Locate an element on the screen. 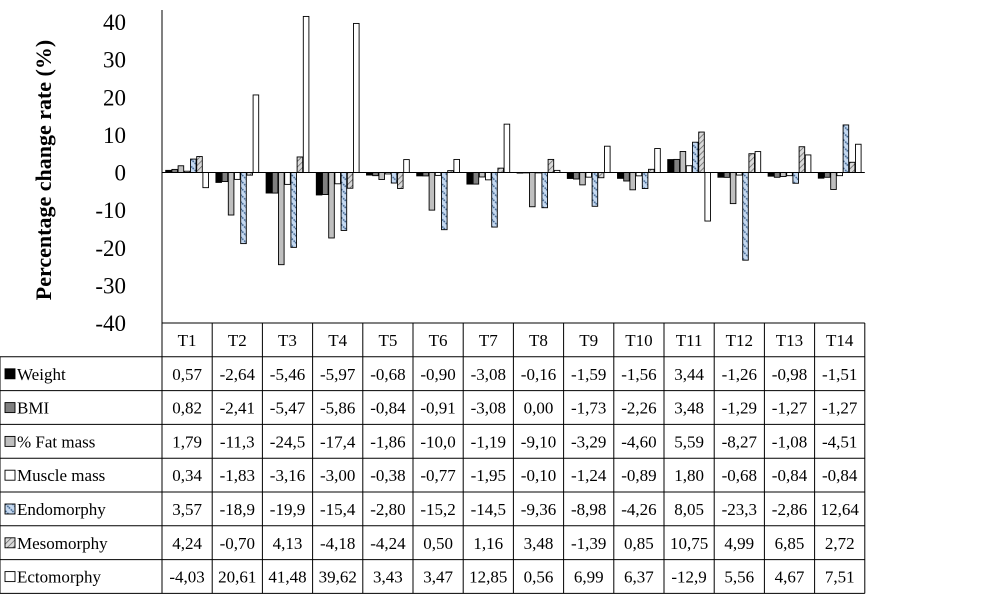  legend-label: % Fat mass is located at coordinates (56, 441).